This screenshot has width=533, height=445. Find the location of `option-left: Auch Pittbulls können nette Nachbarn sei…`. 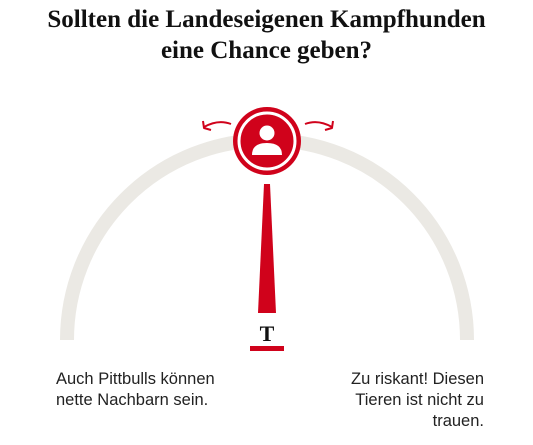

option-left: Auch Pittbulls können nette Nachbarn sei… is located at coordinates (156, 390).